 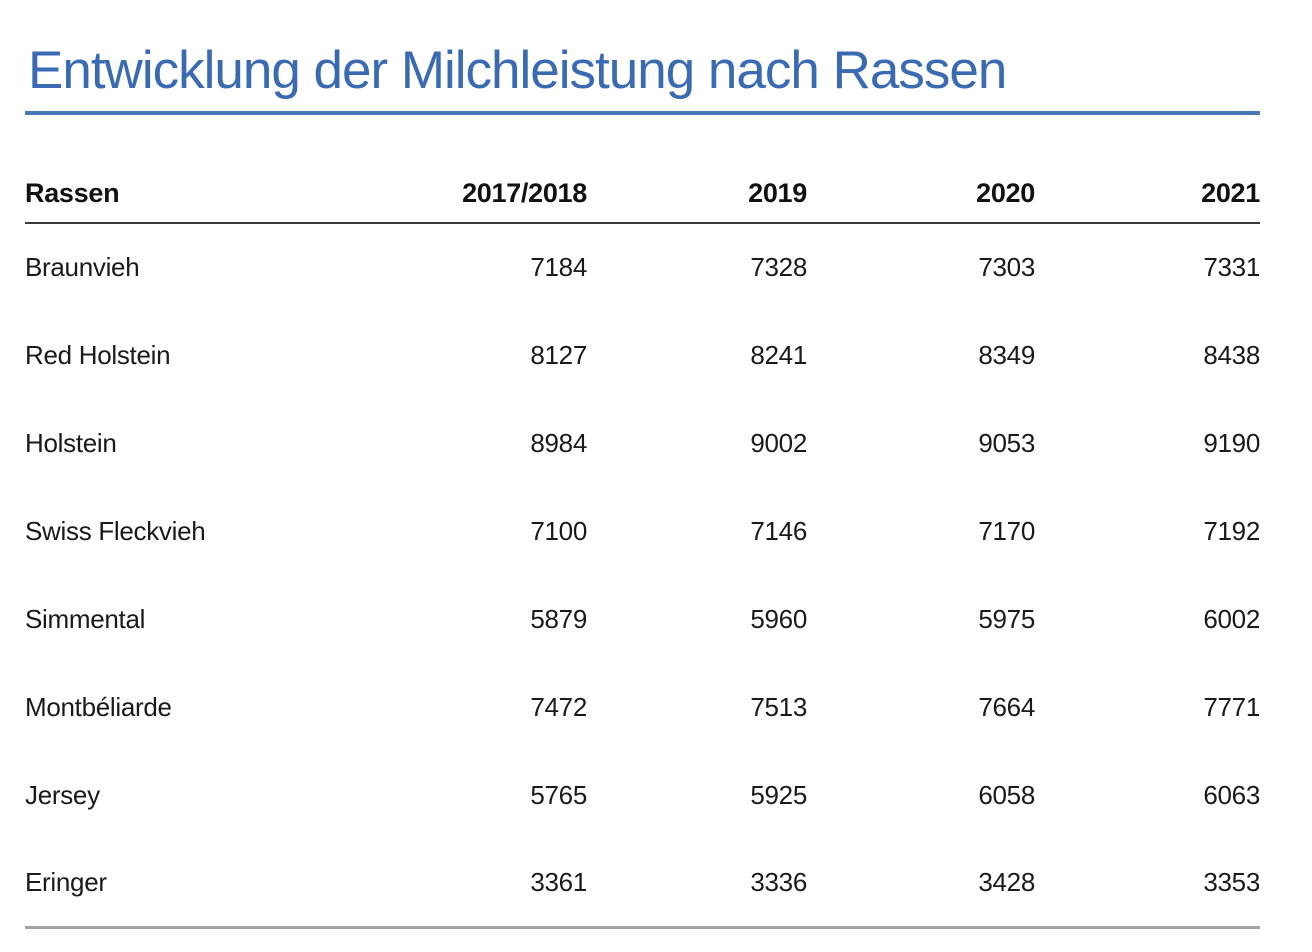 What do you see at coordinates (1006, 794) in the screenshot?
I see `cell-value: 6058` at bounding box center [1006, 794].